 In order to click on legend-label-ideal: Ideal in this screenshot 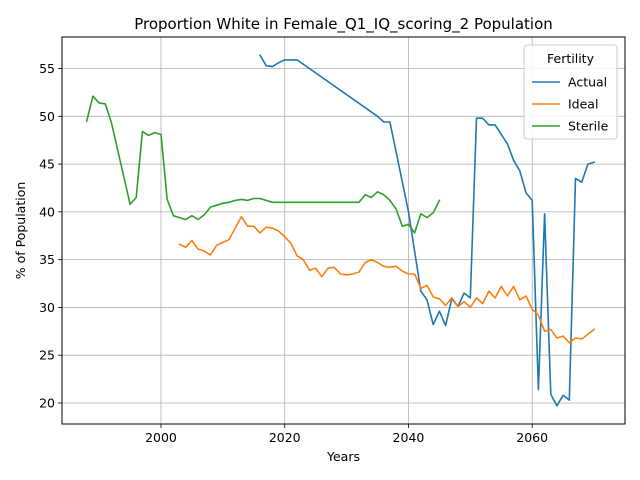, I will do `click(583, 104)`.